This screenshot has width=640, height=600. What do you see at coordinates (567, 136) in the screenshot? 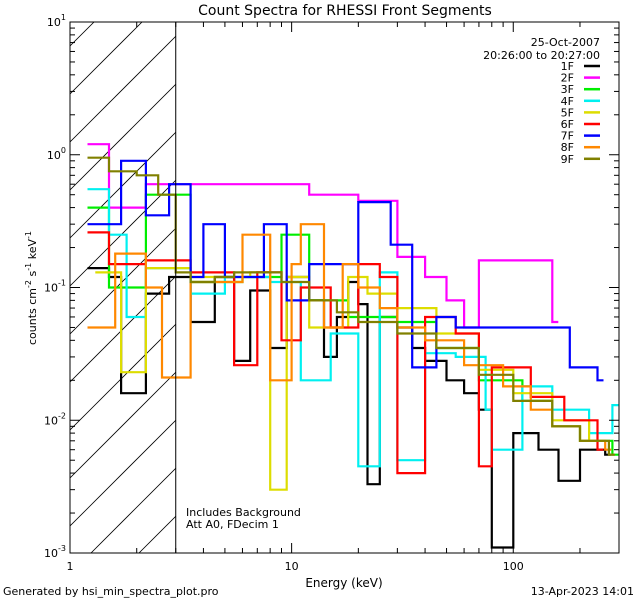
I see `legend-label-7F: 7F` at bounding box center [567, 136].